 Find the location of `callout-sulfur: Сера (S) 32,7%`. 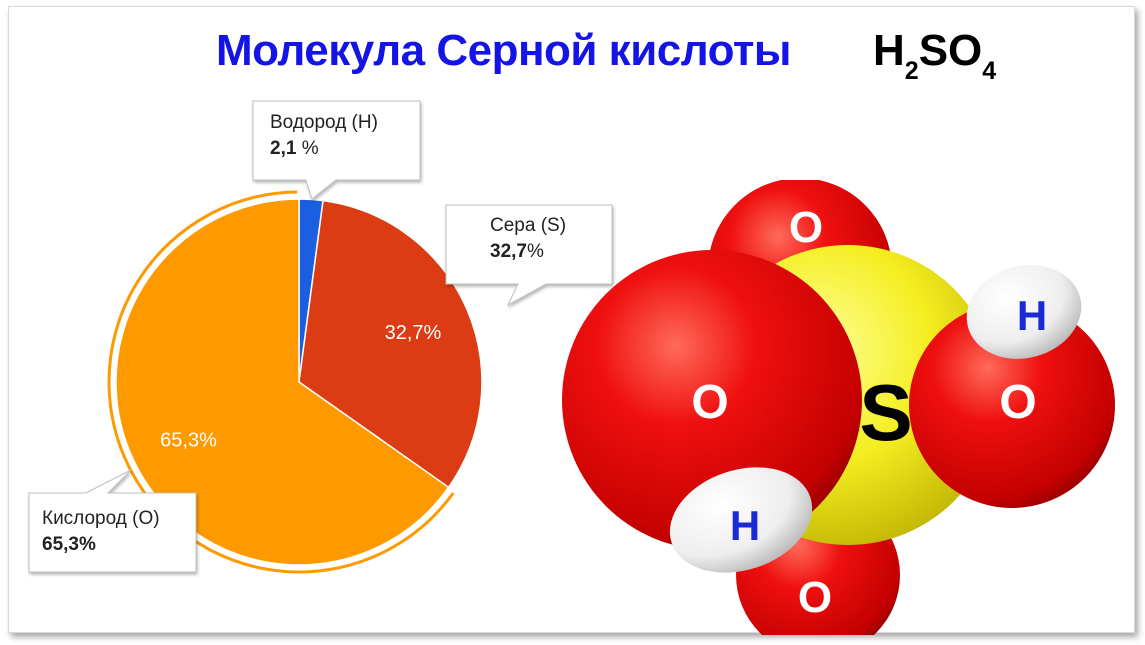

callout-sulfur: Сера (S) 32,7% is located at coordinates (528, 239).